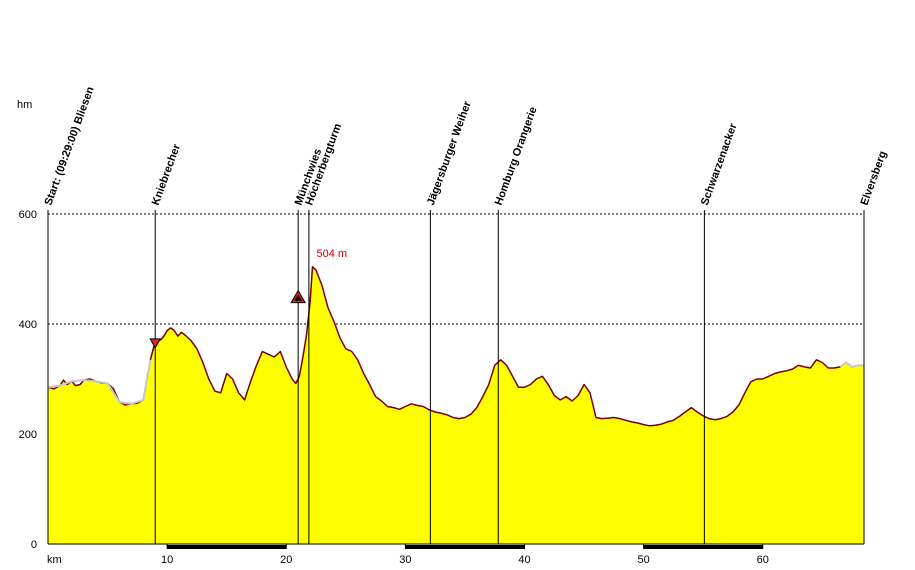 The height and width of the screenshot is (570, 915). Describe the element at coordinates (286, 560) in the screenshot. I see `x-tick-label: 20` at that location.